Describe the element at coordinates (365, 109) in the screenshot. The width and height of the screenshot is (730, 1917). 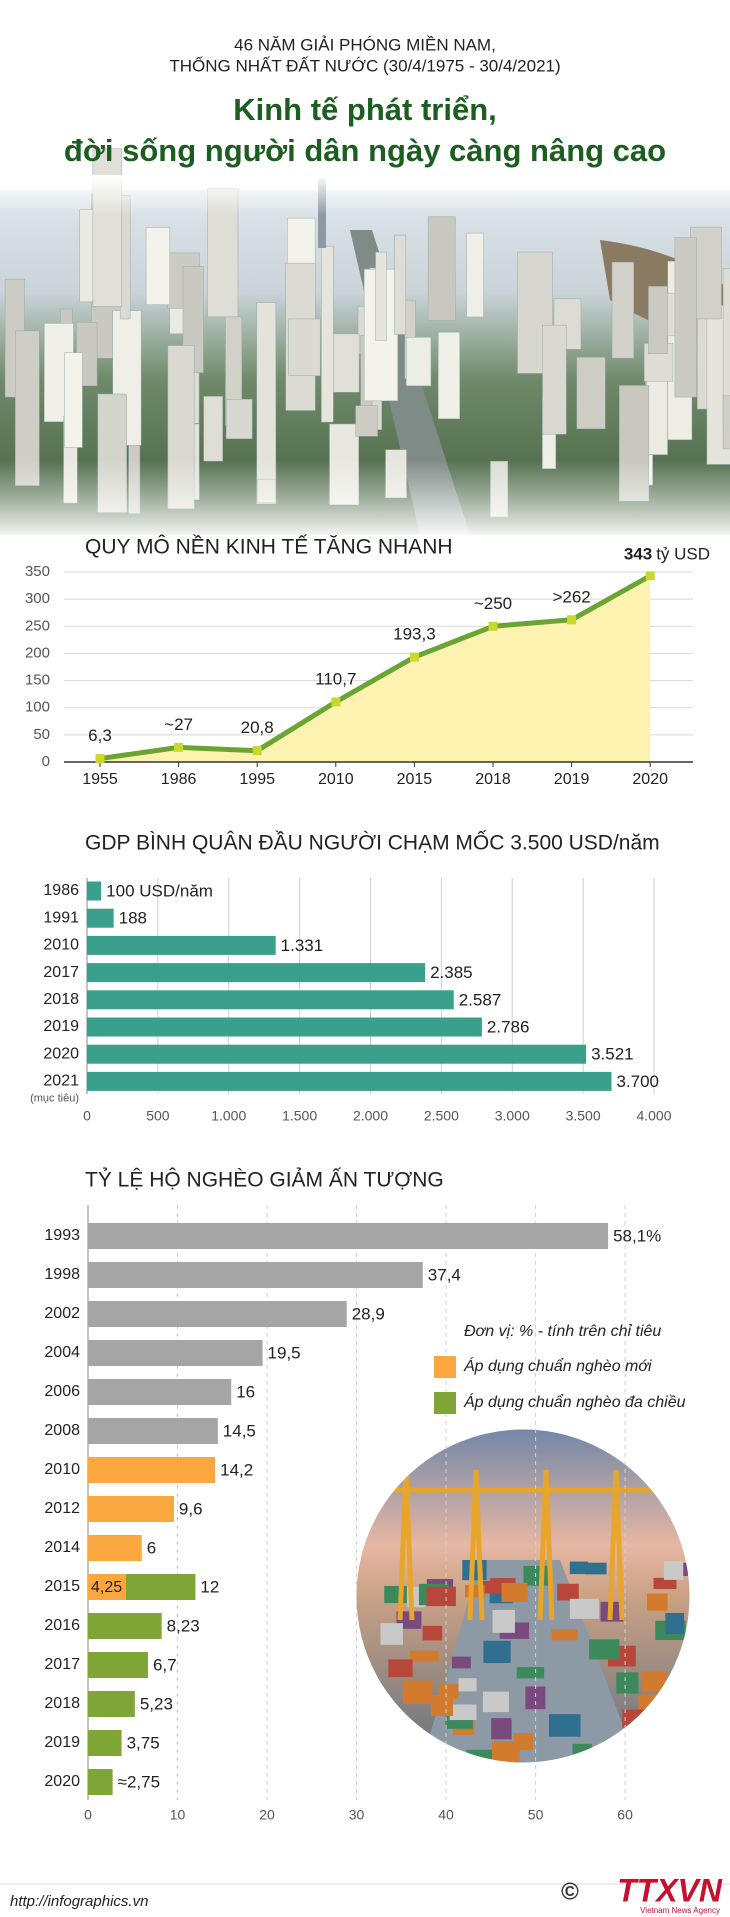
I see `main-title: Kinh tế phát triển,` at that location.